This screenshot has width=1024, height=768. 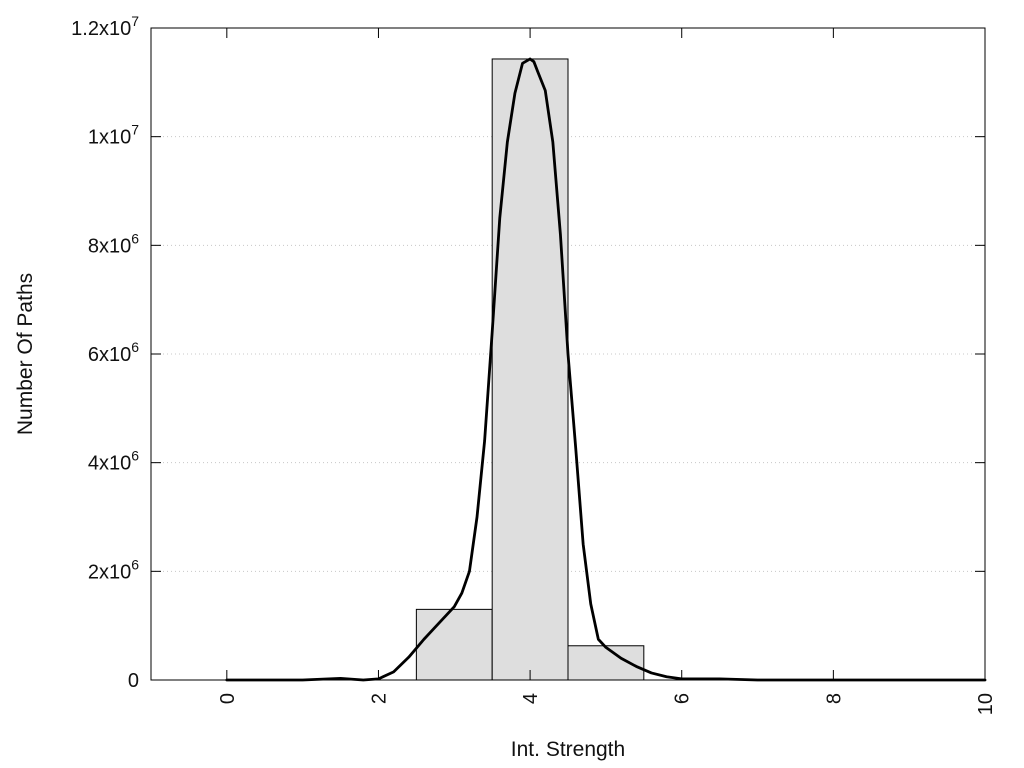 I want to click on x-tick-label-4: 8, so click(x=834, y=698).